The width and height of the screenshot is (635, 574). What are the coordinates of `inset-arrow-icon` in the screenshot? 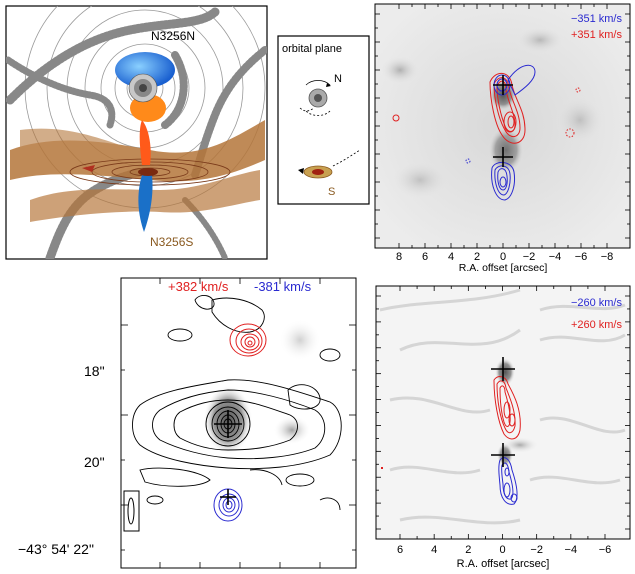 It's located at (318, 83).